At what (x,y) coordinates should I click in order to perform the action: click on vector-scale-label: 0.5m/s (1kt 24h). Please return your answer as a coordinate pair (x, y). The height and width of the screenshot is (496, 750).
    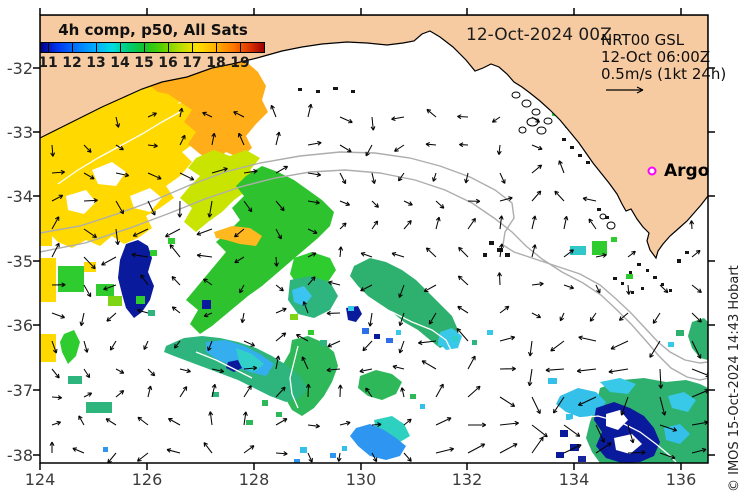
    Looking at the image, I should click on (664, 74).